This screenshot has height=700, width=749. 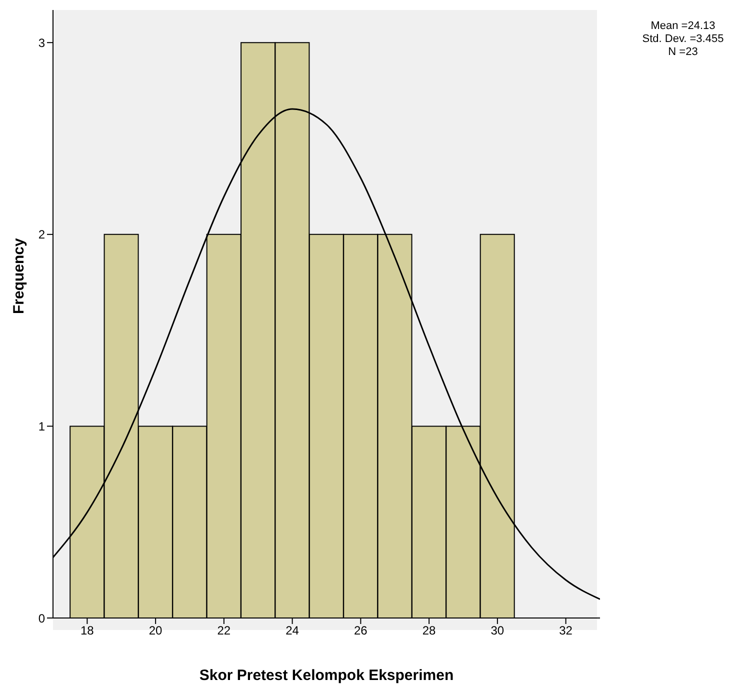 What do you see at coordinates (42, 426) in the screenshot?
I see `y-tick-label: 1` at bounding box center [42, 426].